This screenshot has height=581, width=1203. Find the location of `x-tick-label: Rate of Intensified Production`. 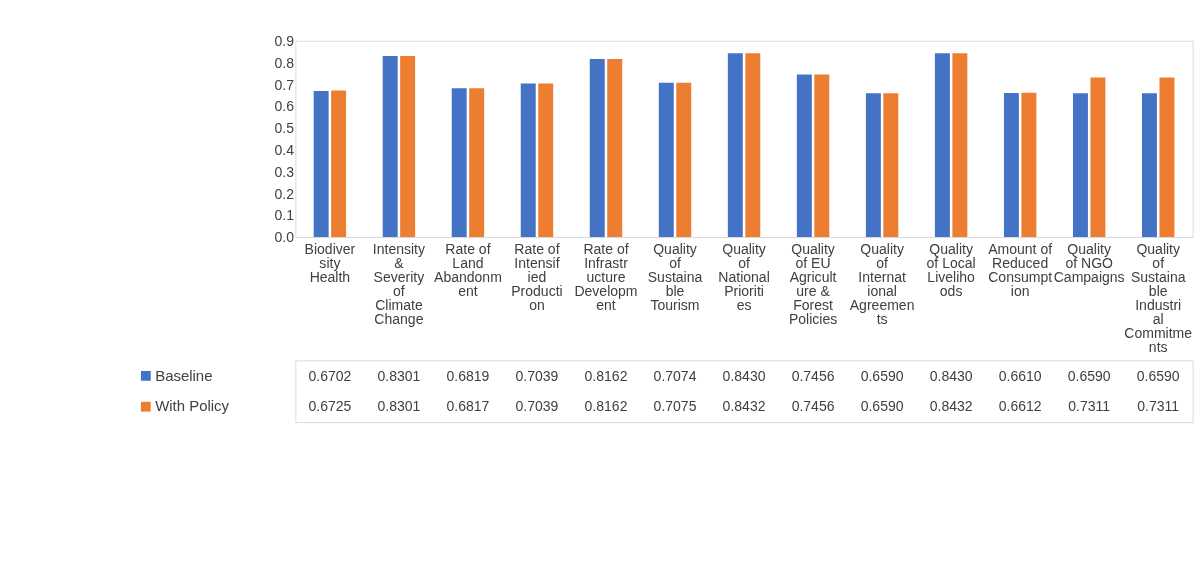

x-tick-label: Rate of Intensified Production is located at coordinates (537, 277).